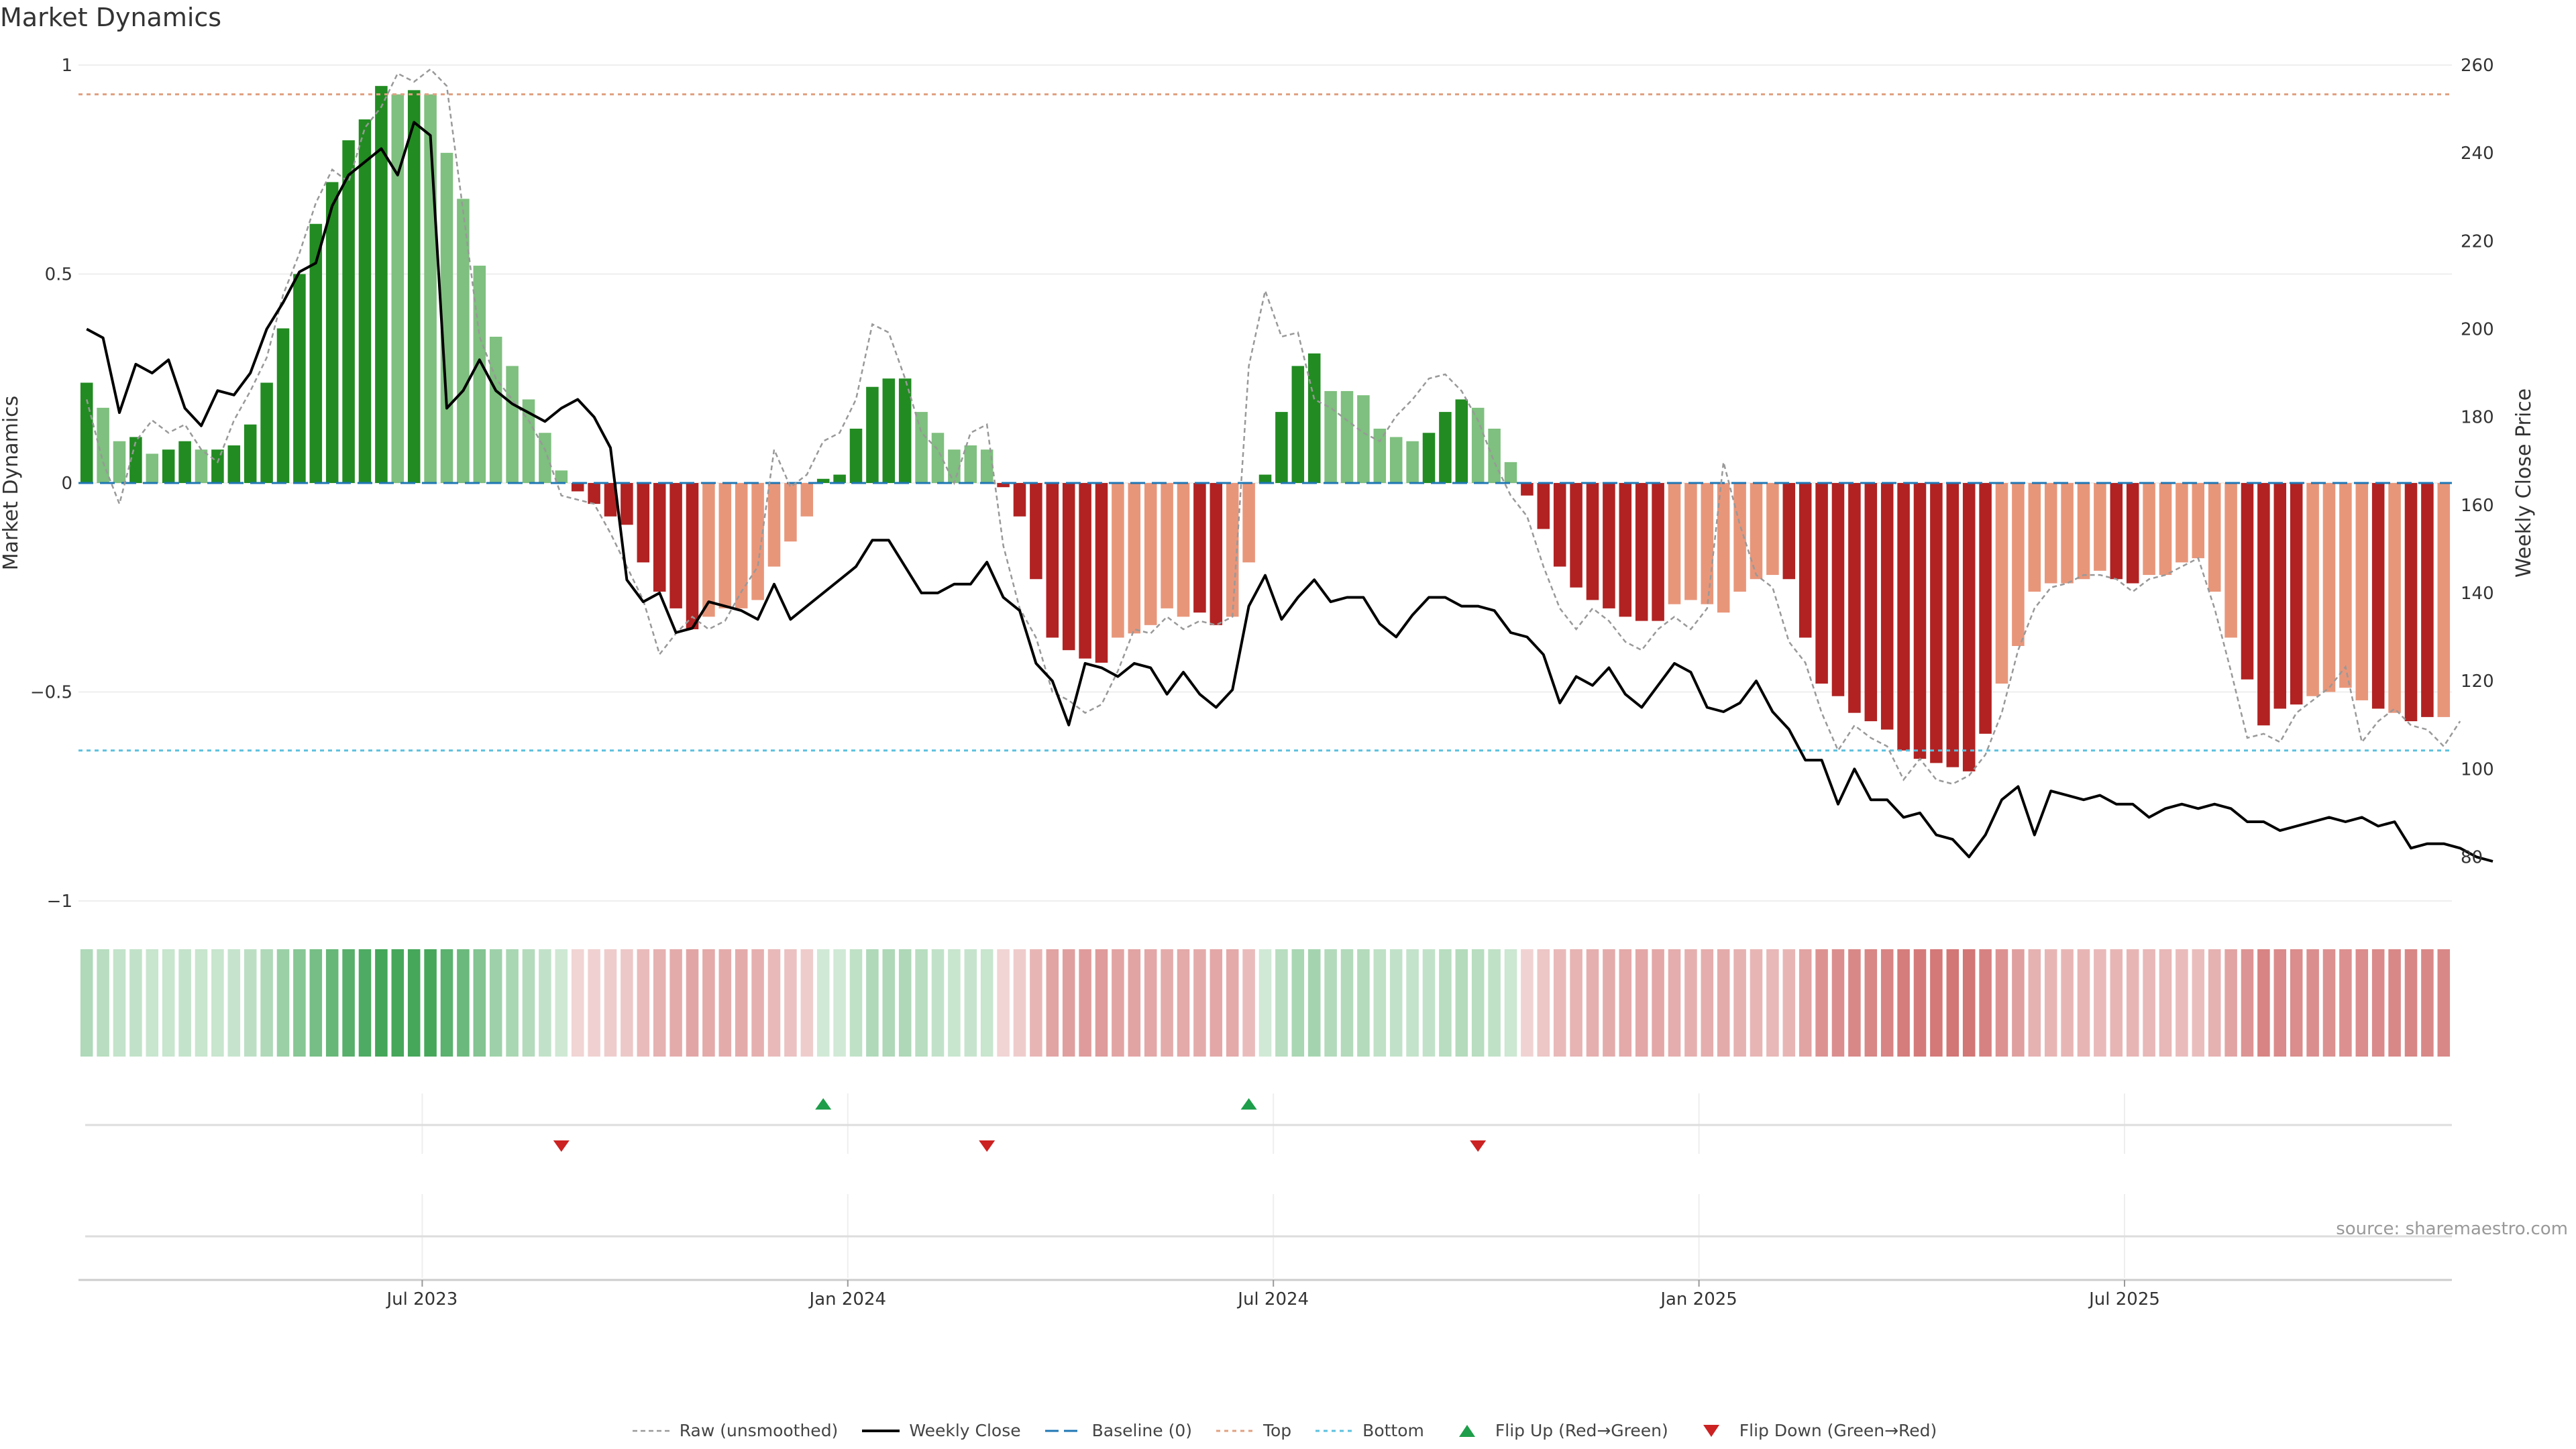 The height and width of the screenshot is (1449, 2576). I want to click on legend-label: Raw (unsmoothed), so click(759, 1430).